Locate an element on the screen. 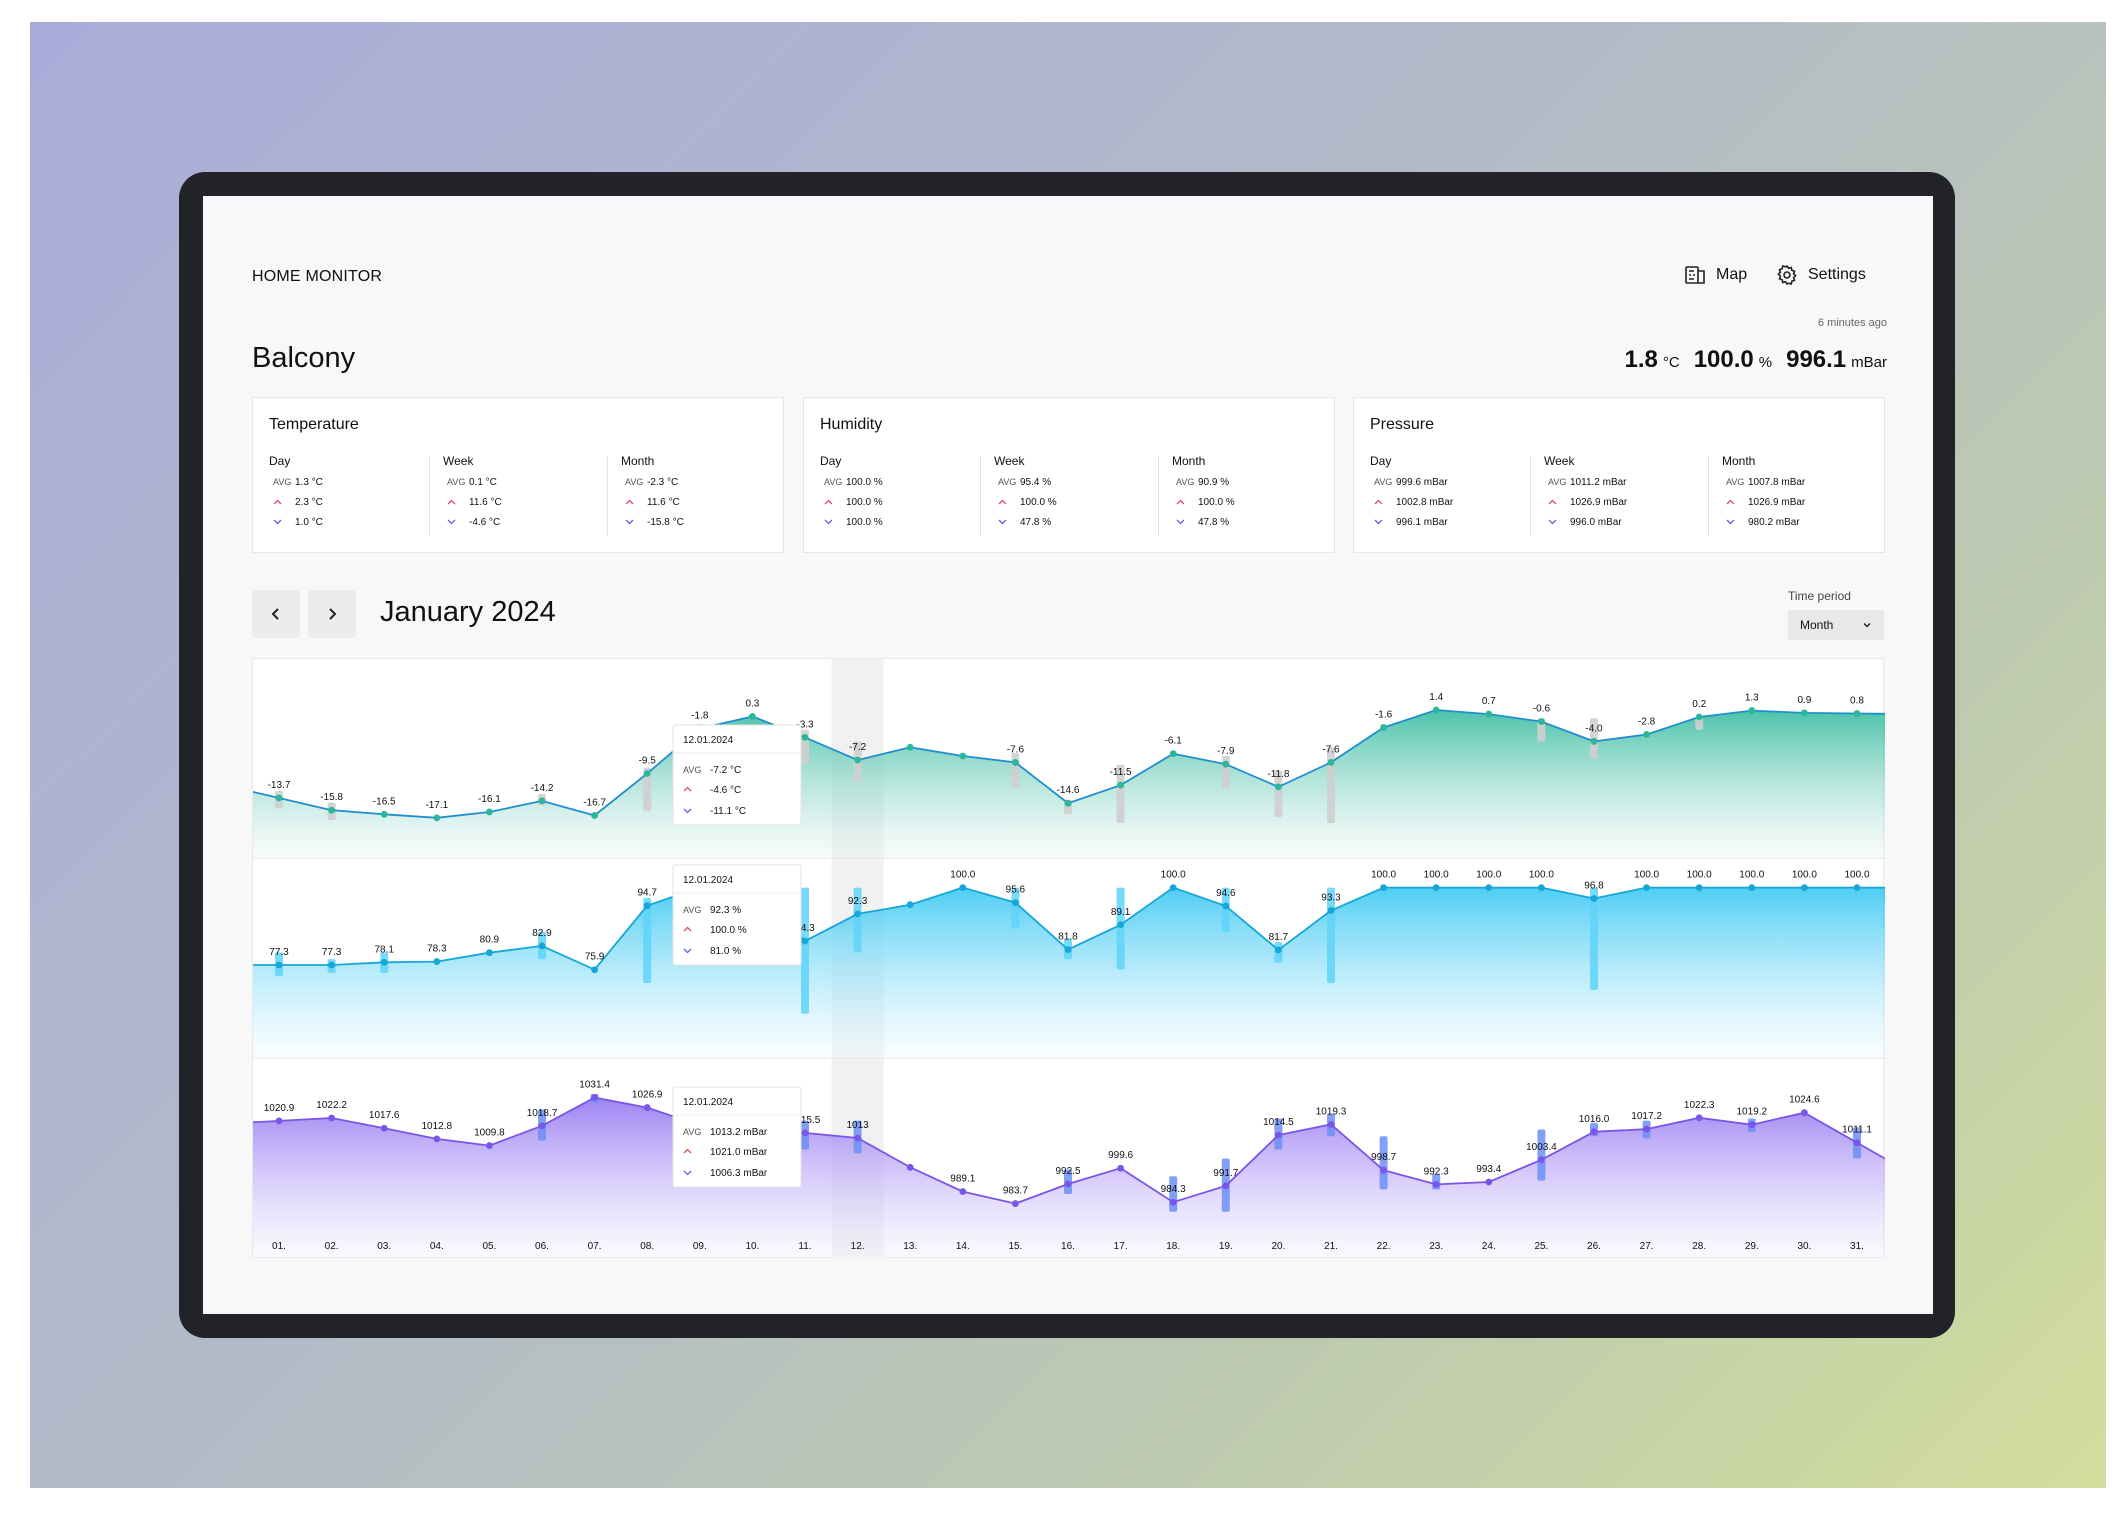 The height and width of the screenshot is (1517, 2128). tooltip-min: -11.1 °C is located at coordinates (728, 811).